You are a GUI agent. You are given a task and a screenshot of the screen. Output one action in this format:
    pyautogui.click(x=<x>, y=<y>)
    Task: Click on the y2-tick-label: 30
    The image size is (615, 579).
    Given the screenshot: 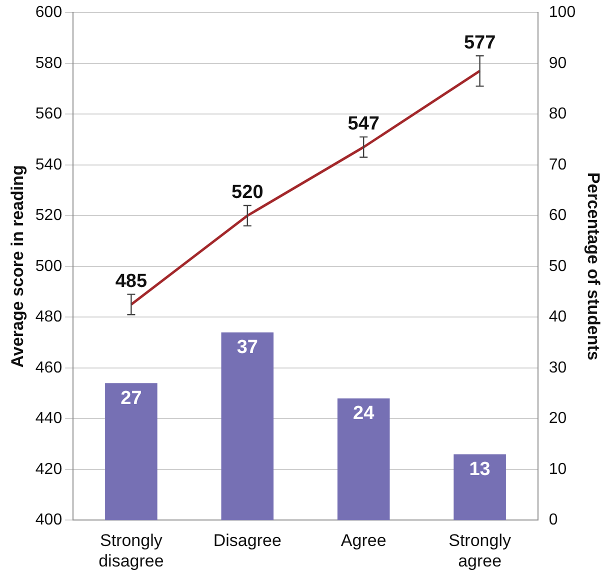 What is the action you would take?
    pyautogui.click(x=557, y=367)
    